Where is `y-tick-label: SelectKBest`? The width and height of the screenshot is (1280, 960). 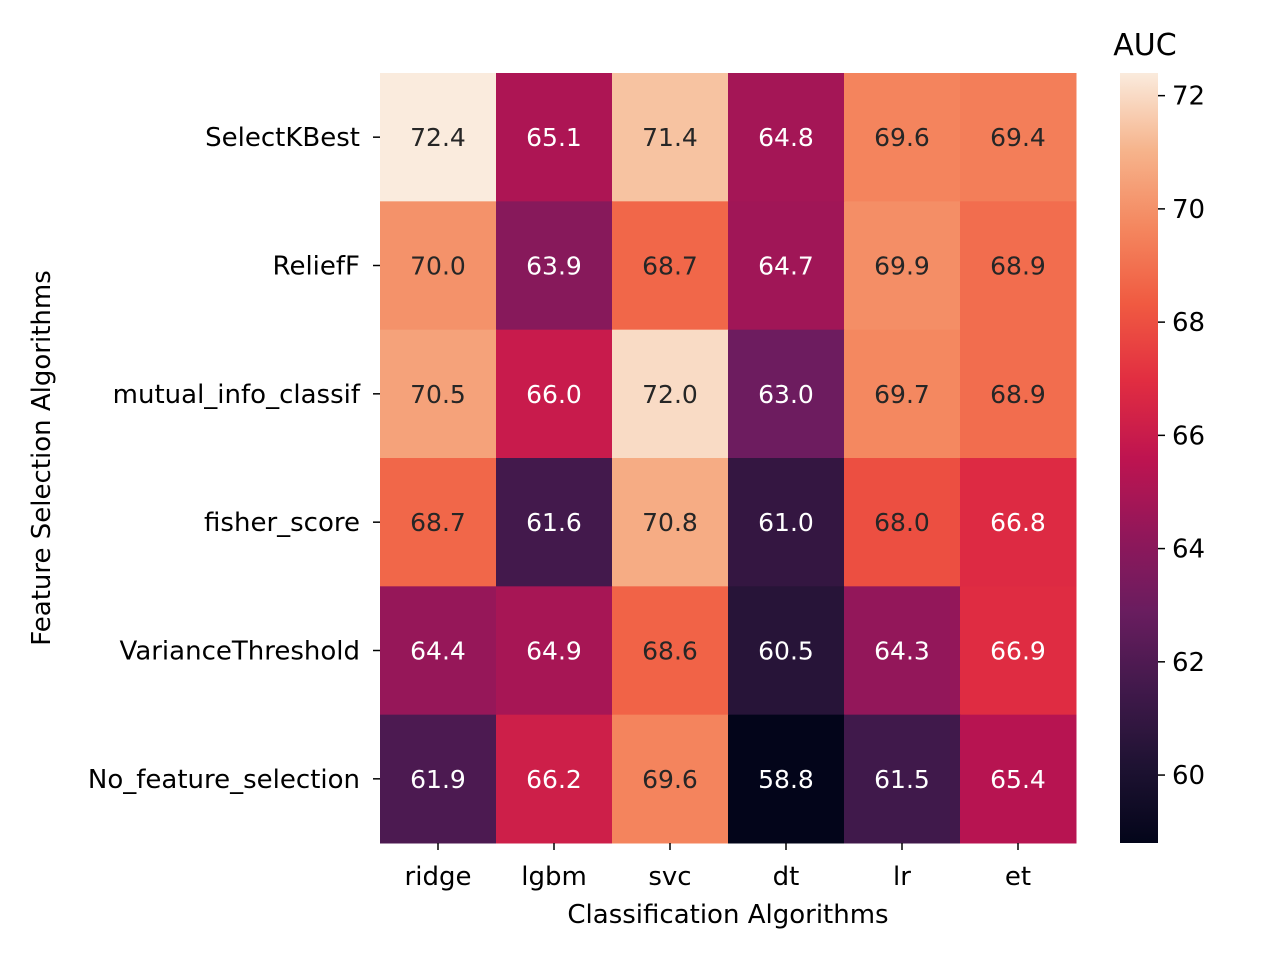 y-tick-label: SelectKBest is located at coordinates (282, 138).